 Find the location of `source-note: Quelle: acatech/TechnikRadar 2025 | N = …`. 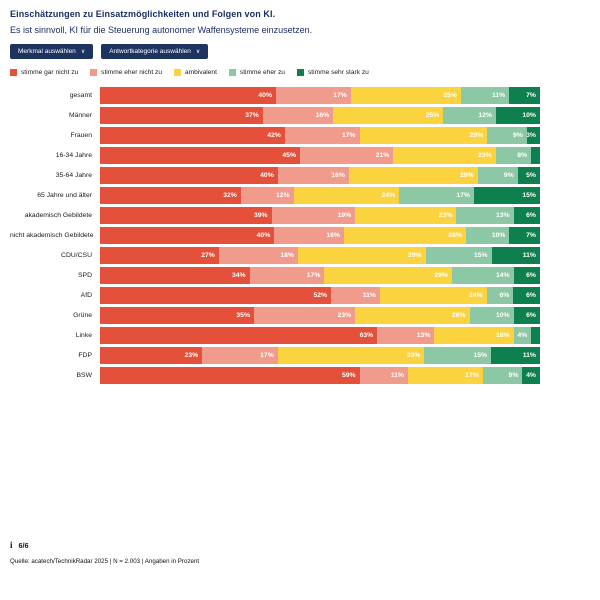

source-note: Quelle: acatech/TechnikRadar 2025 | N = … is located at coordinates (105, 561).